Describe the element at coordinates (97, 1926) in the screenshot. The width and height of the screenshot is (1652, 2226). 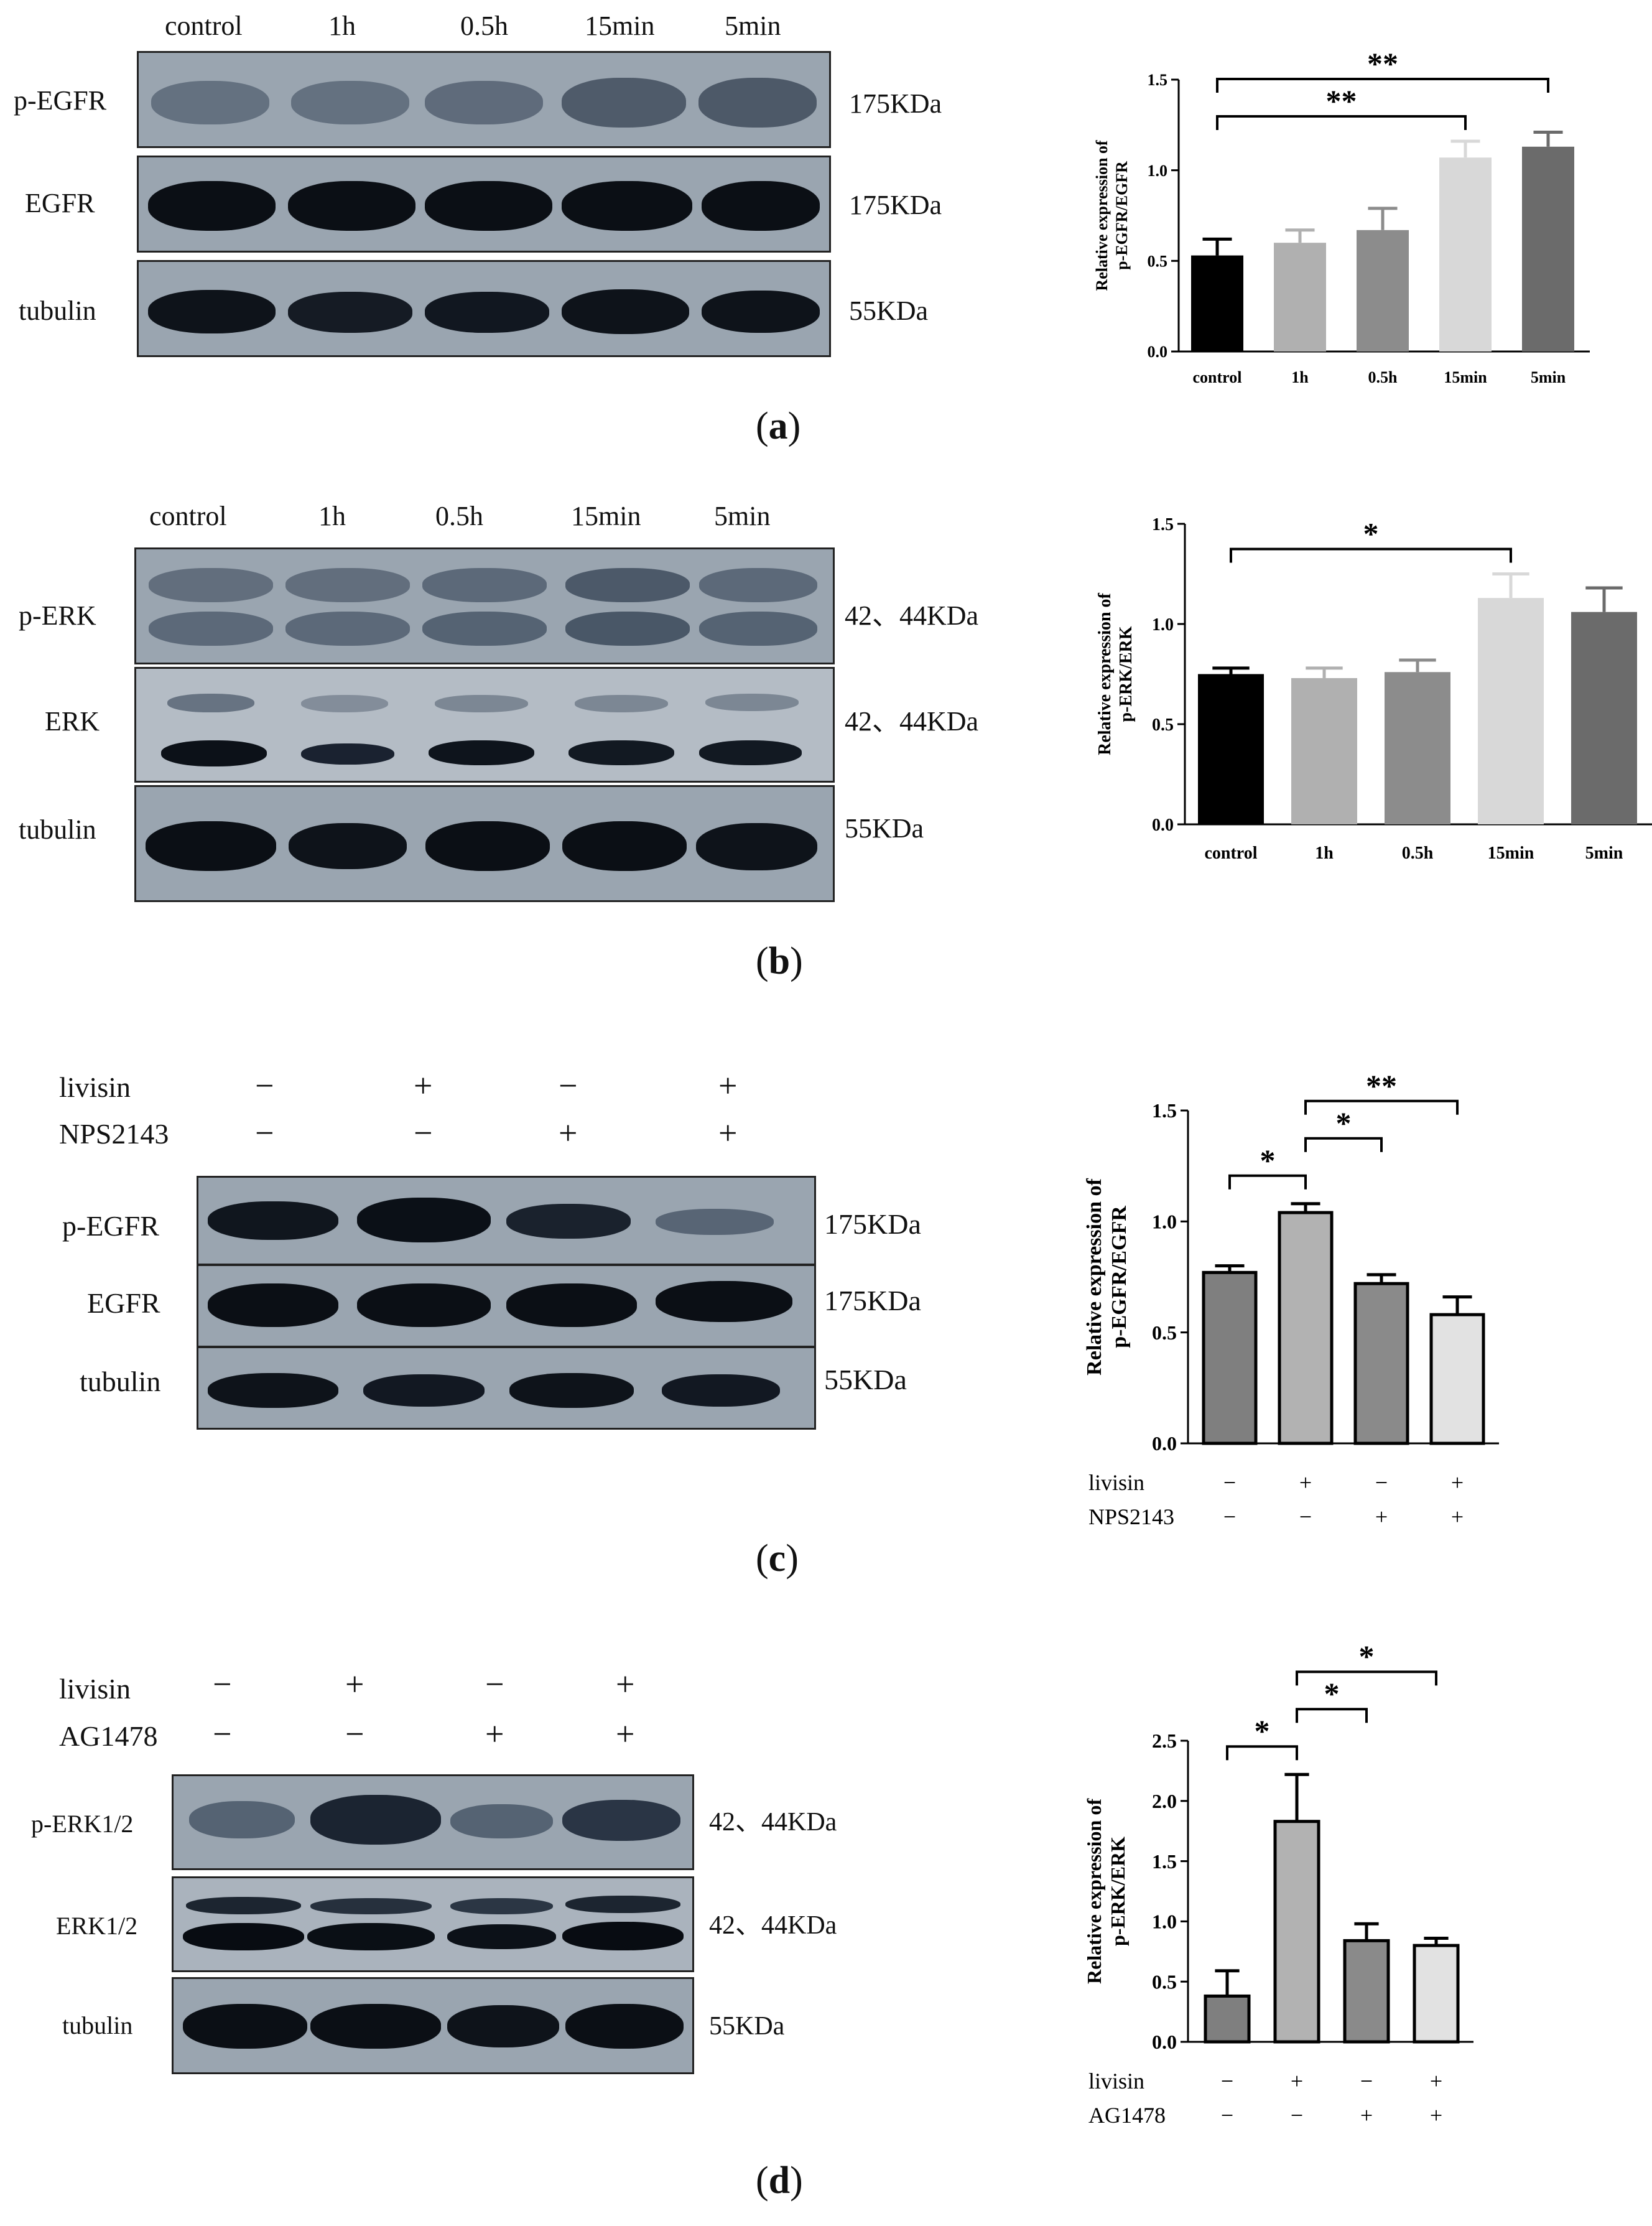
I see `row-label-erk12-d: ERK1/2` at that location.